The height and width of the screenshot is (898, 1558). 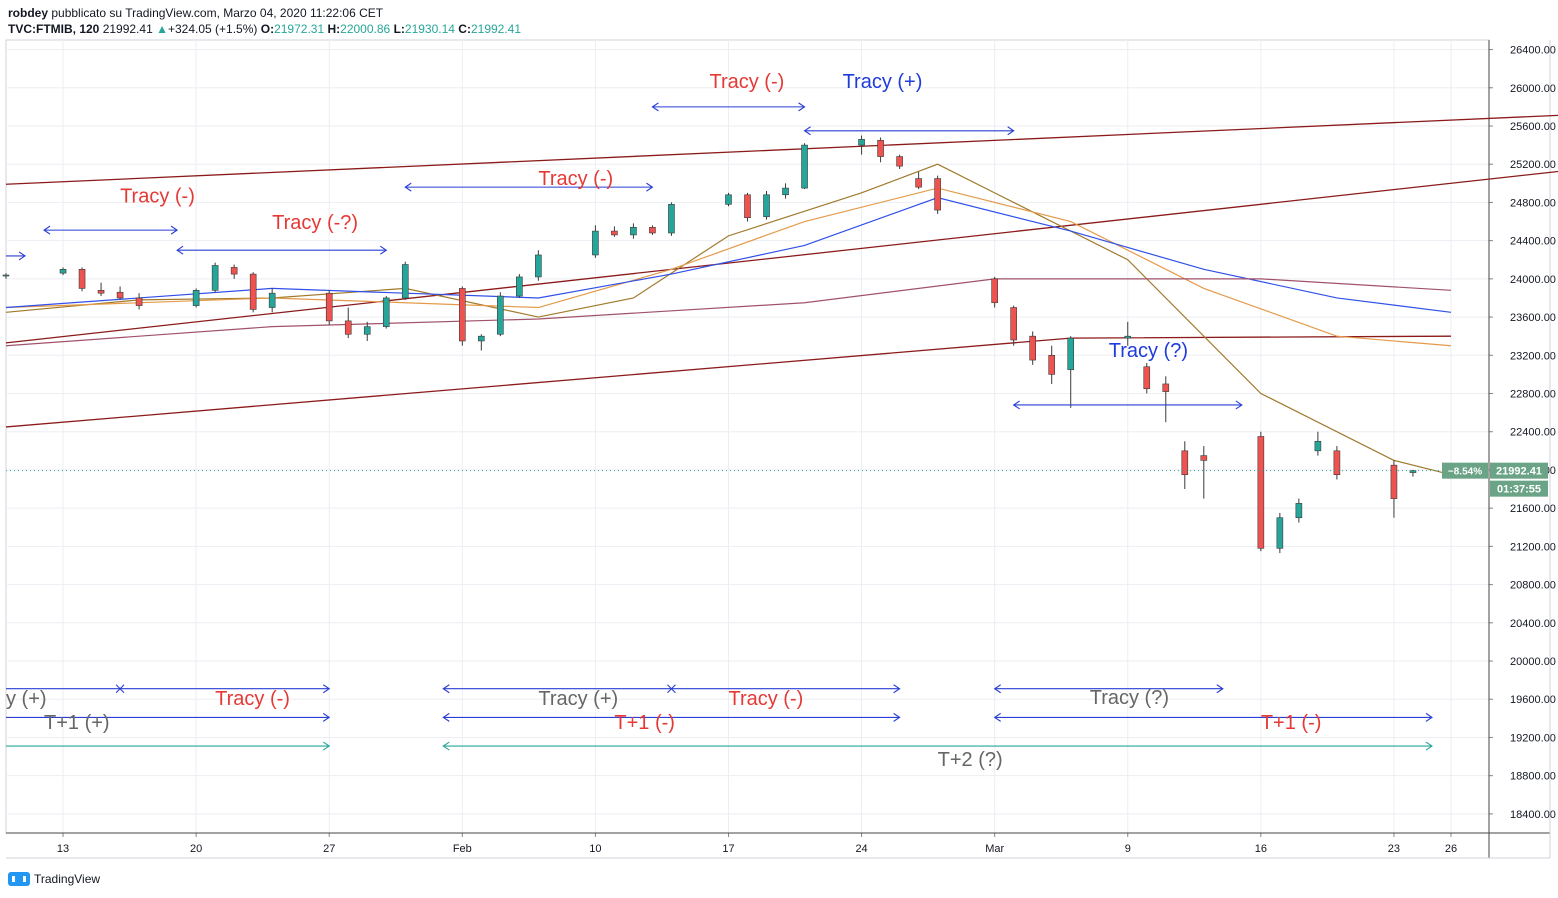 I want to click on x-tick-label: 13, so click(x=63, y=849).